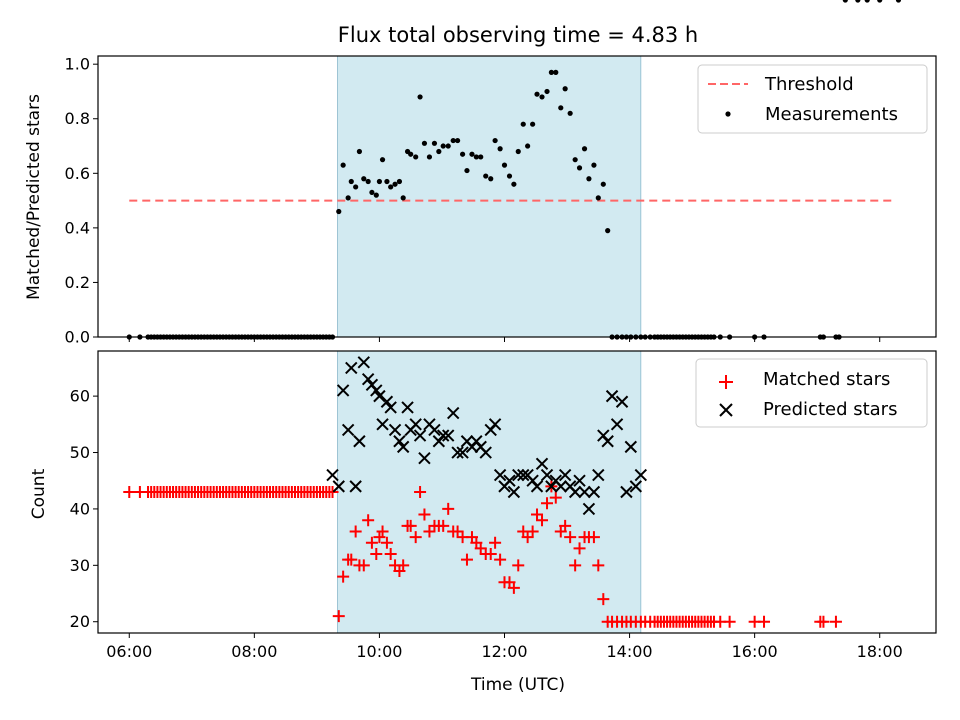 The image size is (960, 720). Describe the element at coordinates (726, 410) in the screenshot. I see `predicted-legend-handle` at that location.